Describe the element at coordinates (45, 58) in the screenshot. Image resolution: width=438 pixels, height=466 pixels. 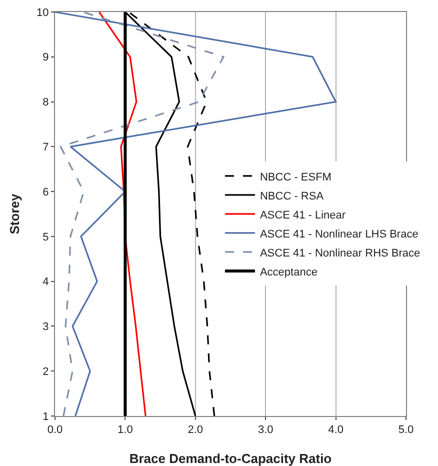
I see `y-tick-label: 9` at that location.